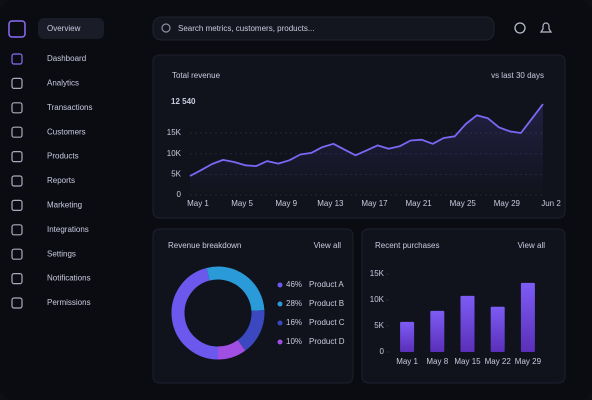 The height and width of the screenshot is (400, 592). I want to click on legend-value: 10%, so click(294, 341).